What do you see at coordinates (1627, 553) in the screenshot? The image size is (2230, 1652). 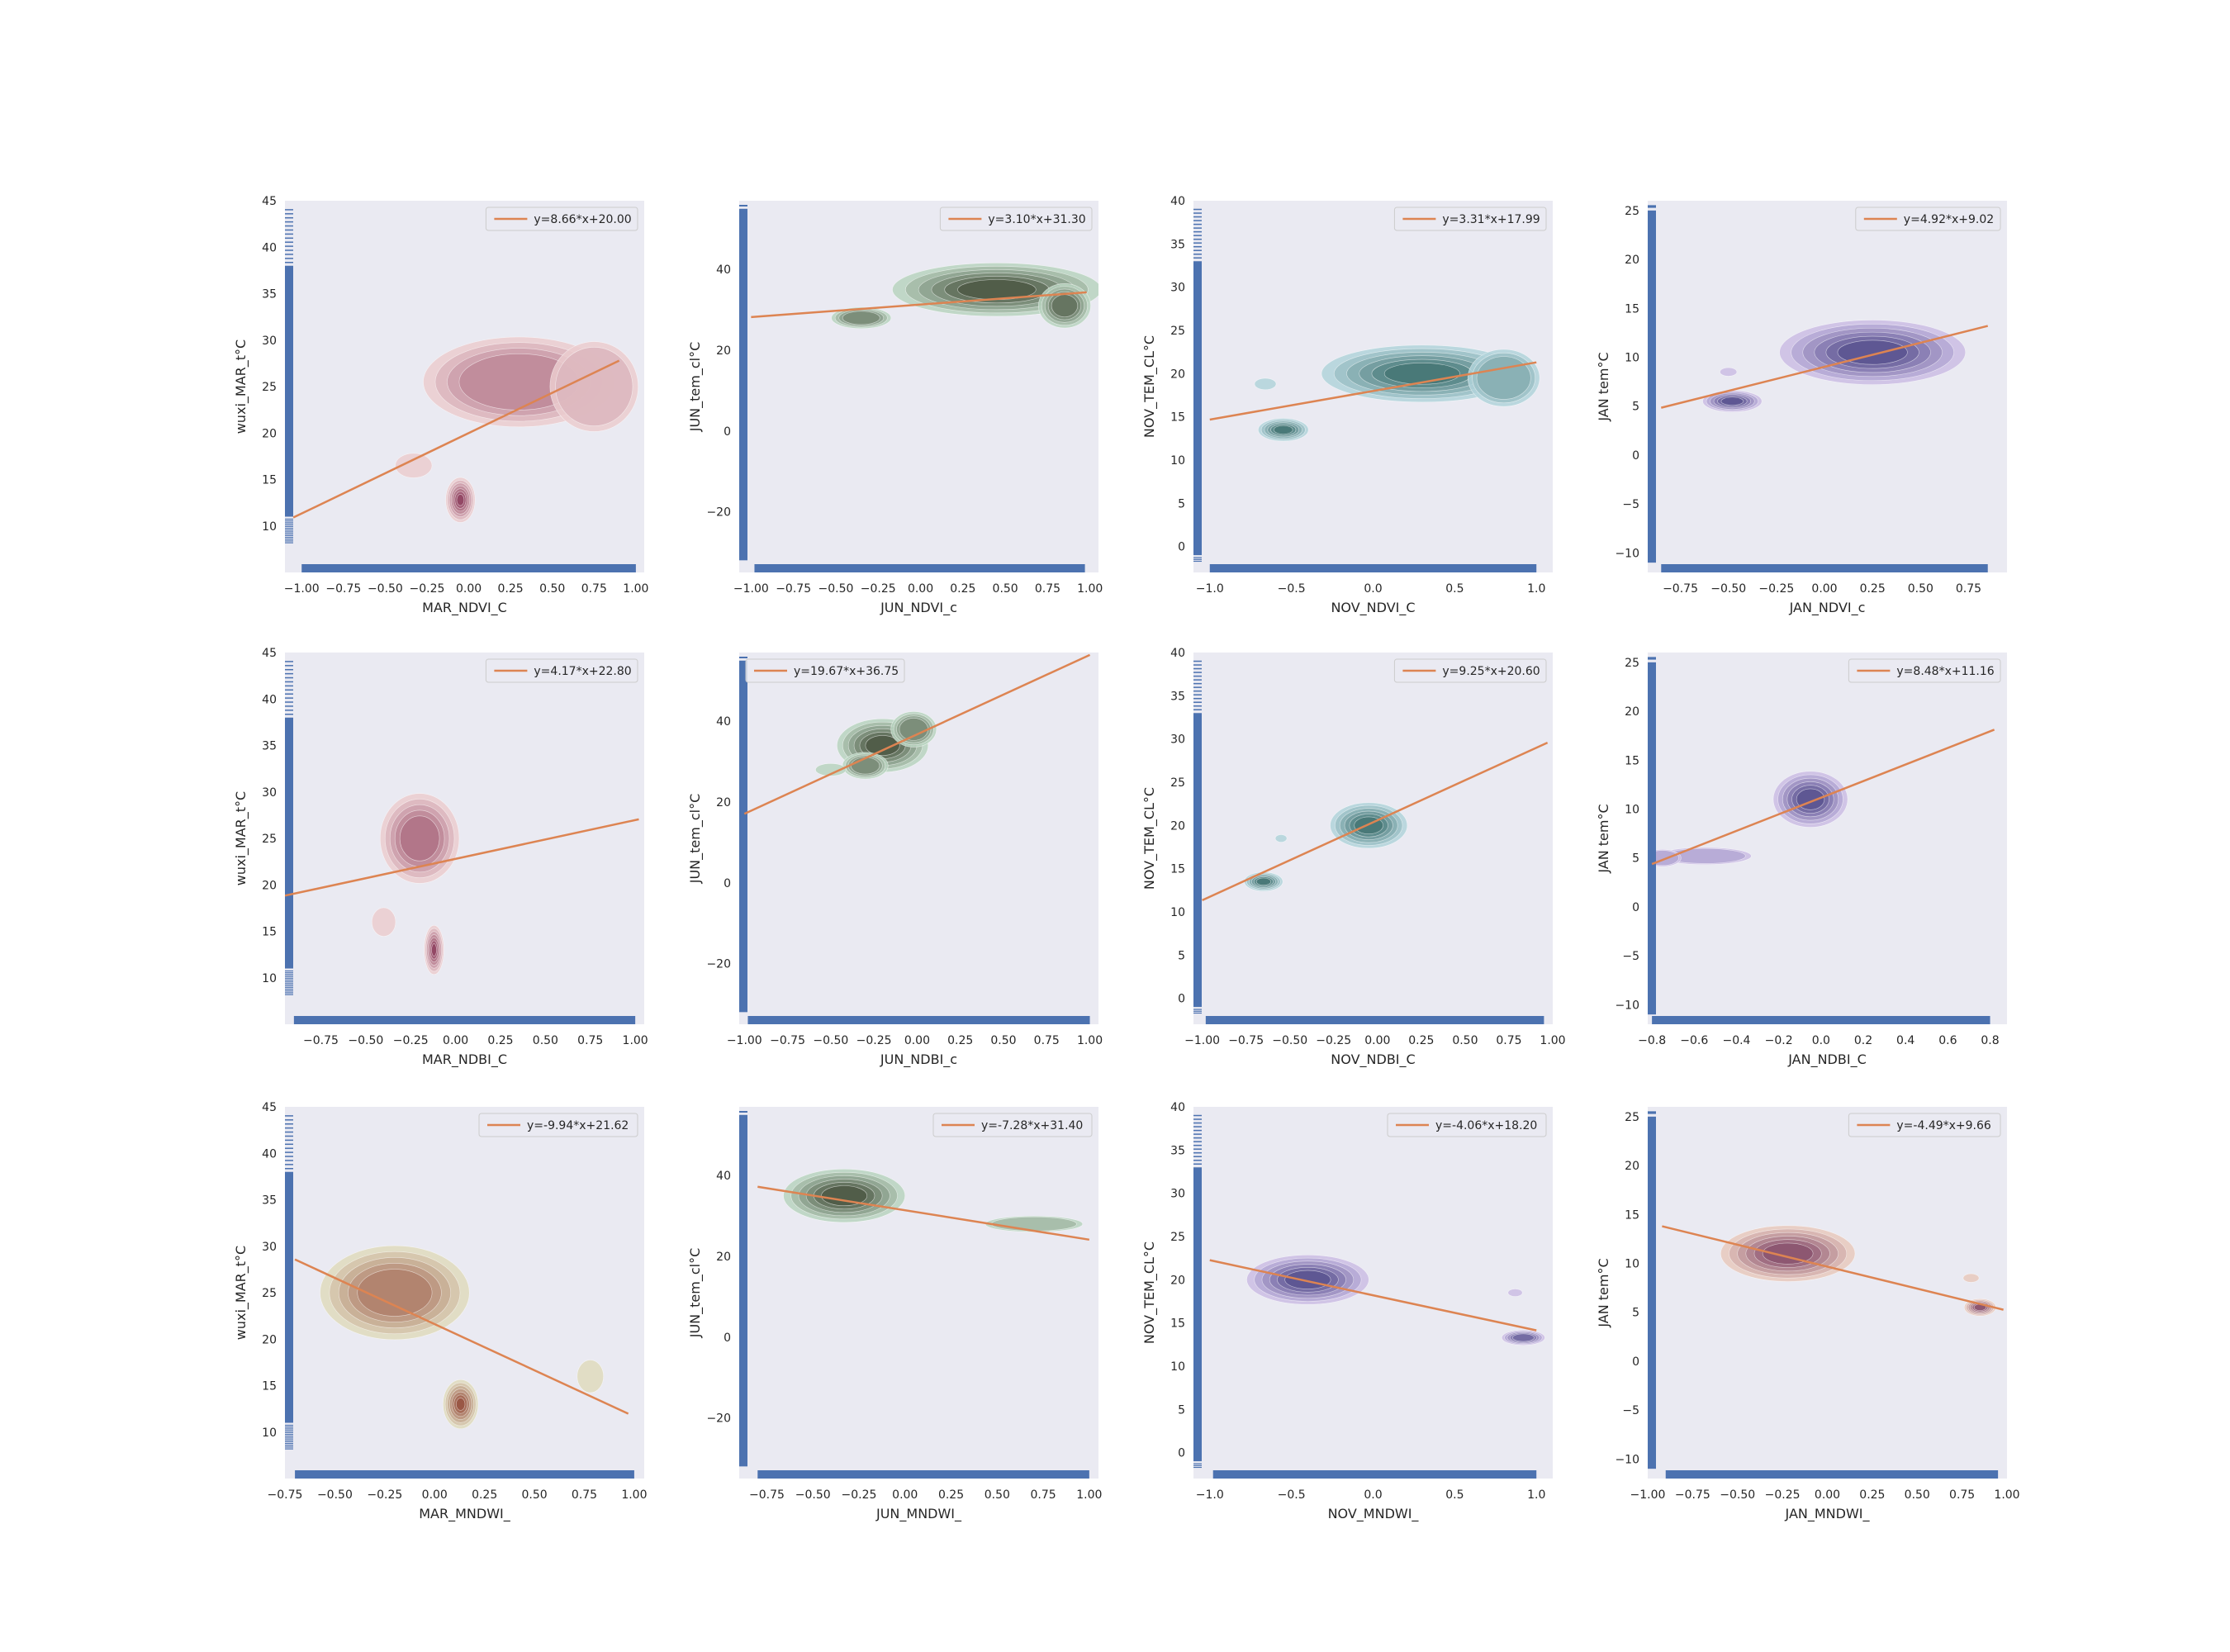 I see `y-tick-label: −10` at bounding box center [1627, 553].